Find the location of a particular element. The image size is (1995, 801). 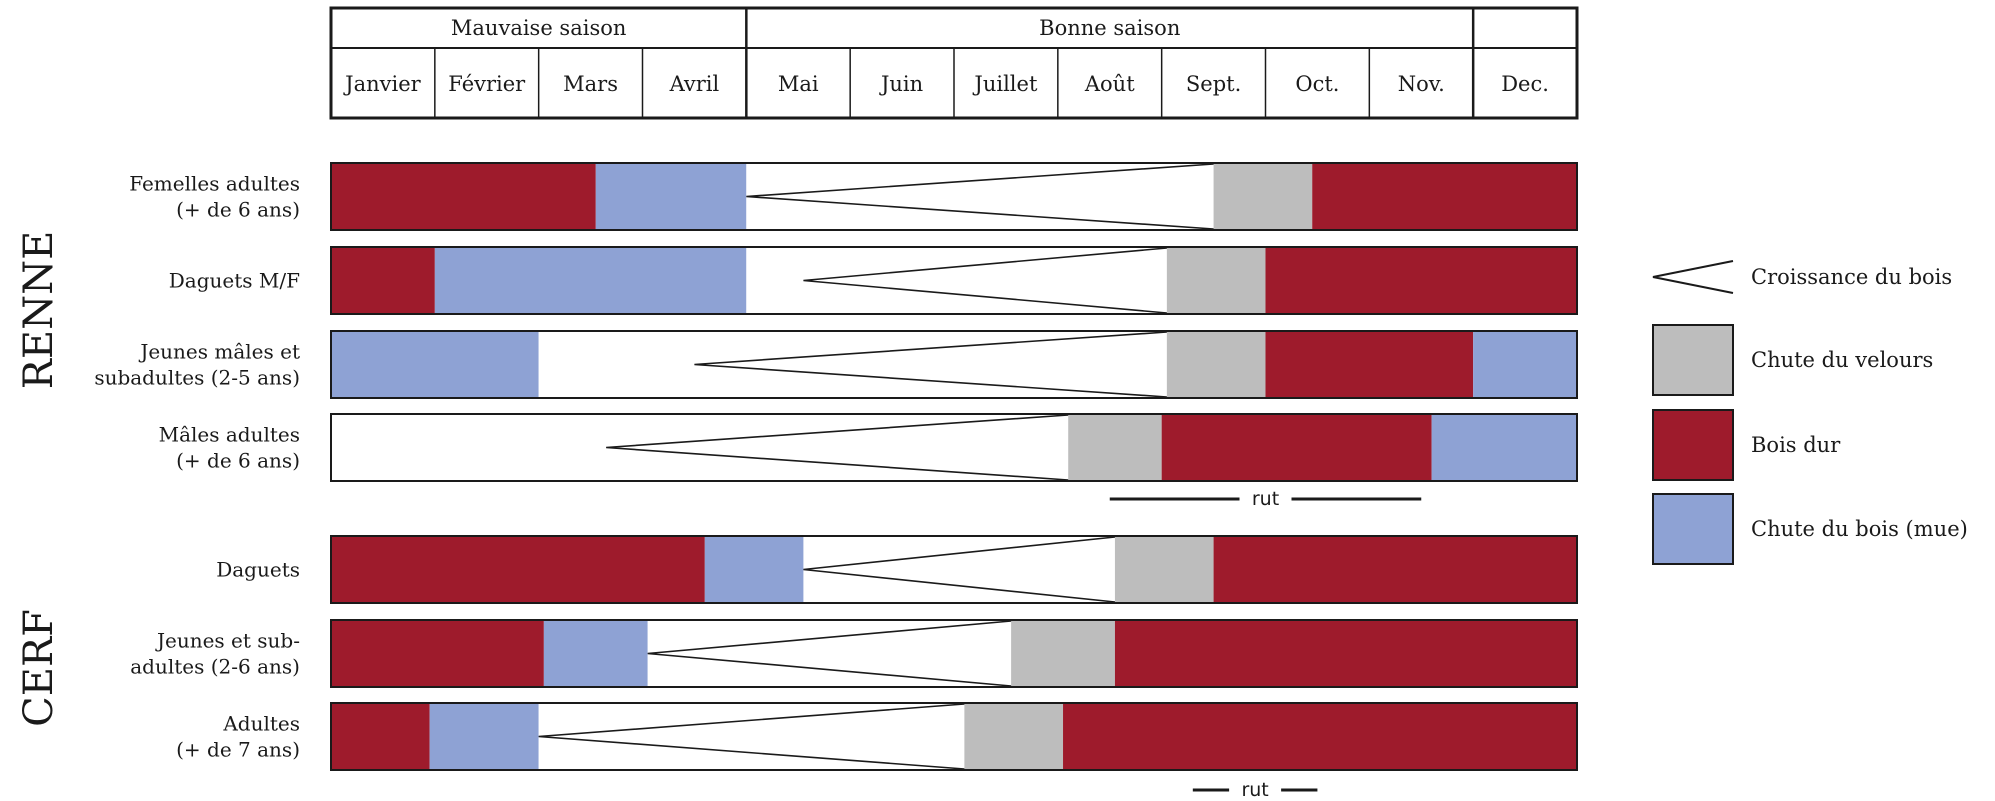

legend-swatch-velours is located at coordinates (1693, 360).